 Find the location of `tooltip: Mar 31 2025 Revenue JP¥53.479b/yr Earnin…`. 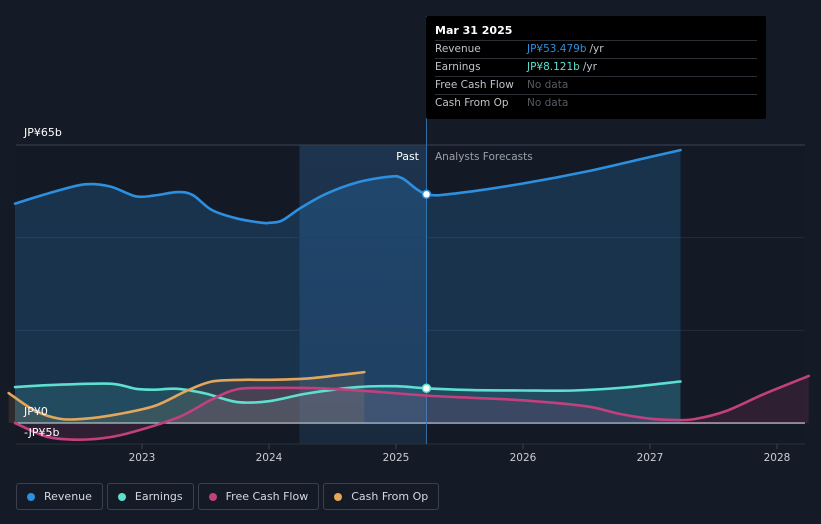

tooltip: Mar 31 2025 Revenue JP¥53.479b/yr Earnin… is located at coordinates (596, 67).